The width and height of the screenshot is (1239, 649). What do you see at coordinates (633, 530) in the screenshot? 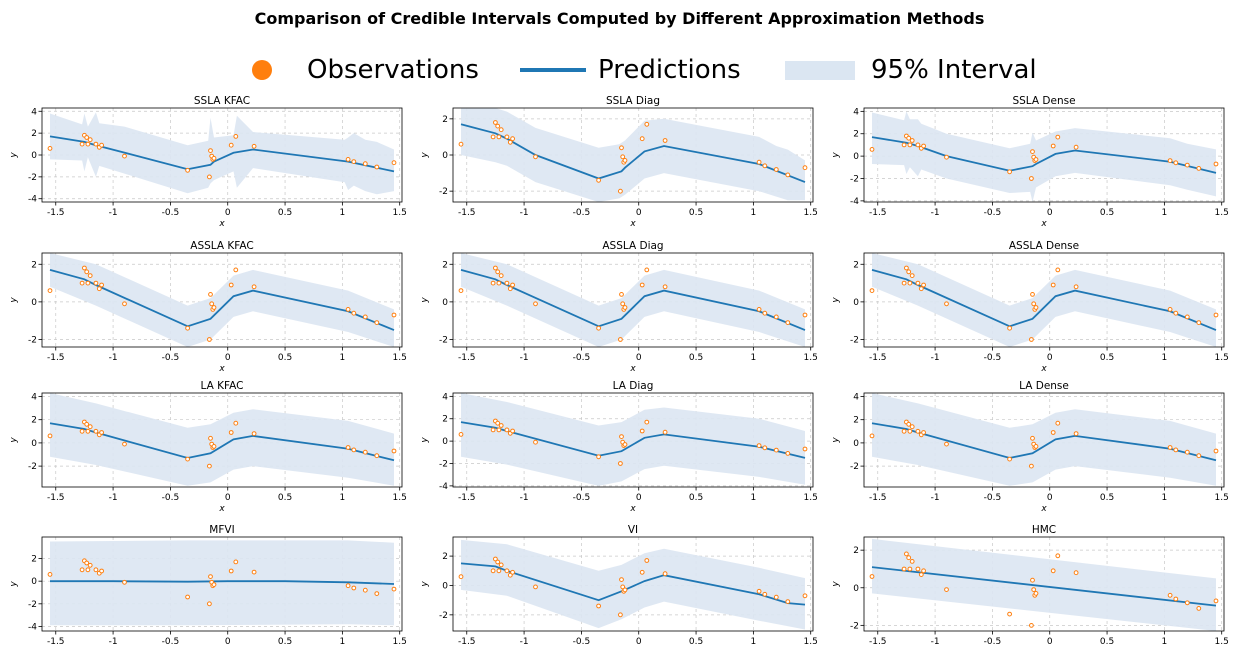
I see `subplot-title: VI` at bounding box center [633, 530].